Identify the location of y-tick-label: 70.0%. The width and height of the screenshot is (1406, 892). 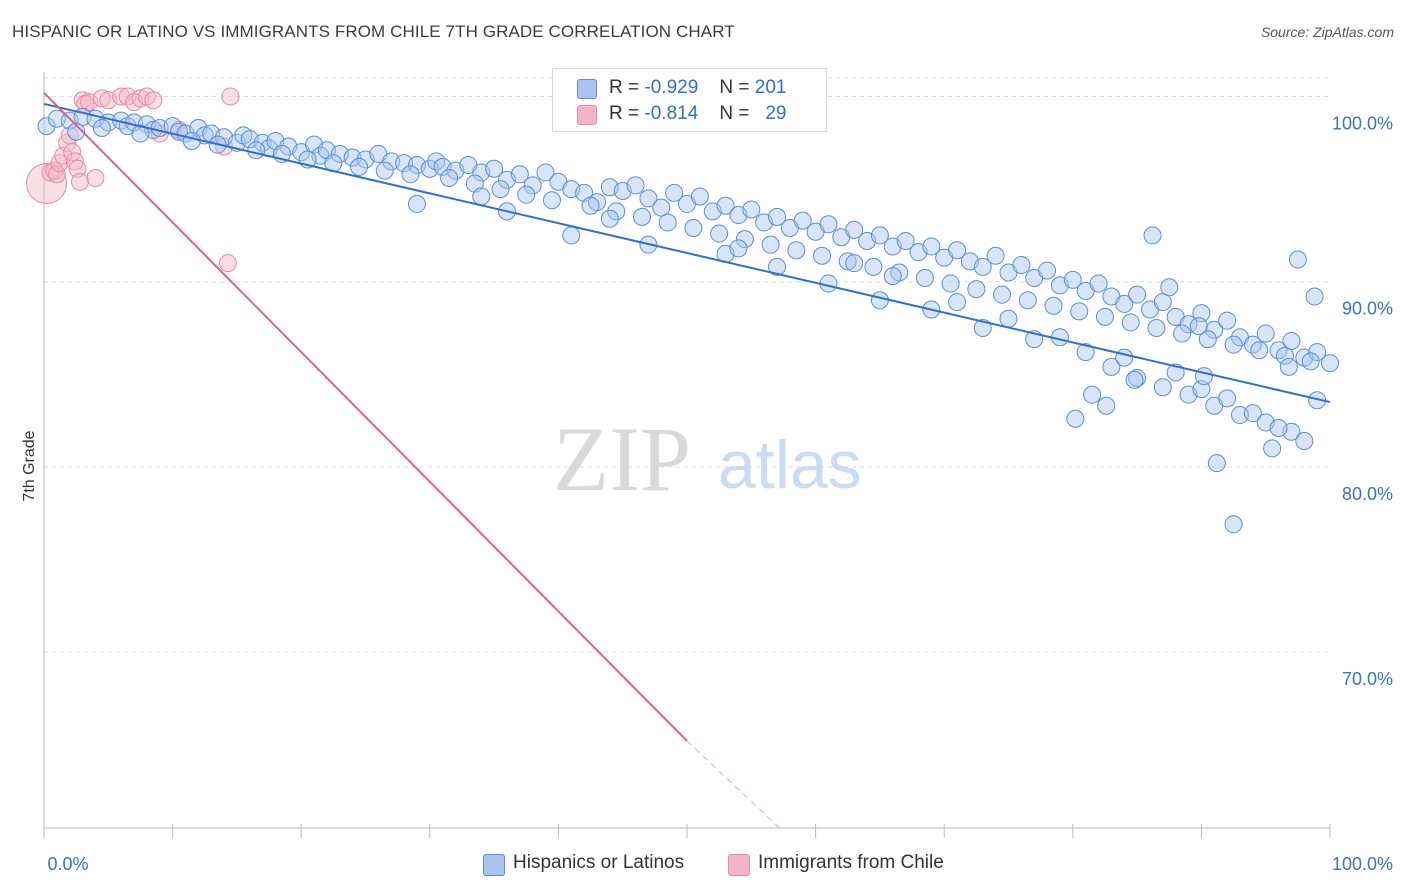
(1367, 679).